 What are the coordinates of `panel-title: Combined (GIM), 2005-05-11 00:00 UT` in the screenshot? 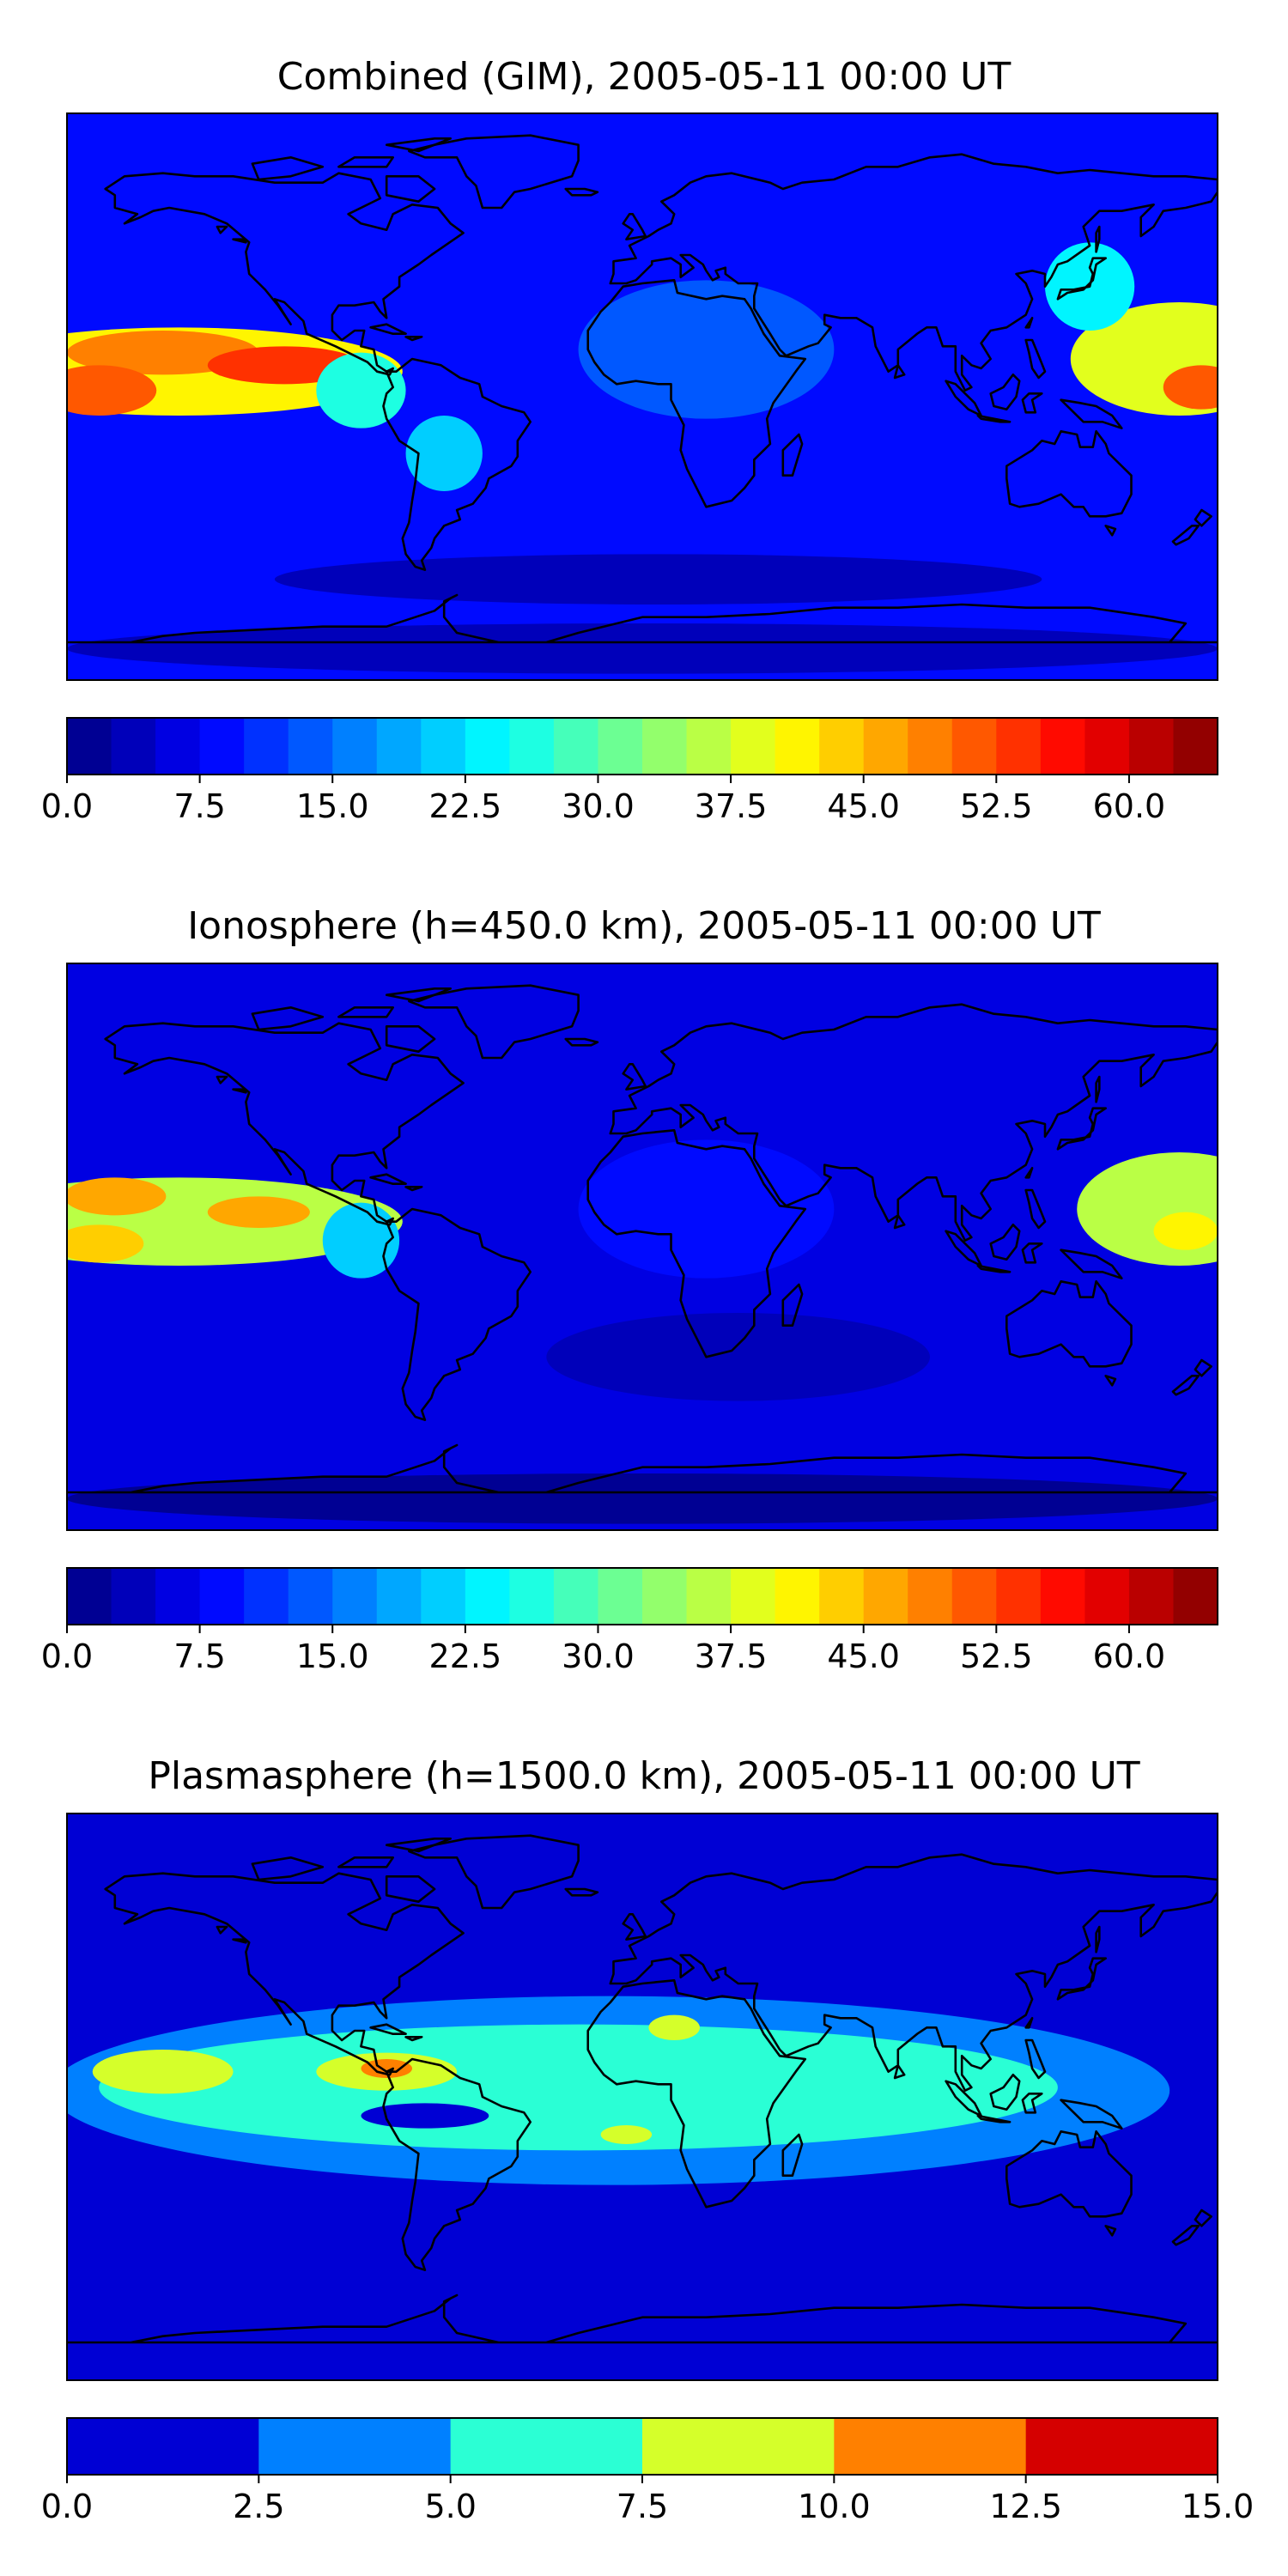 It's located at (644, 77).